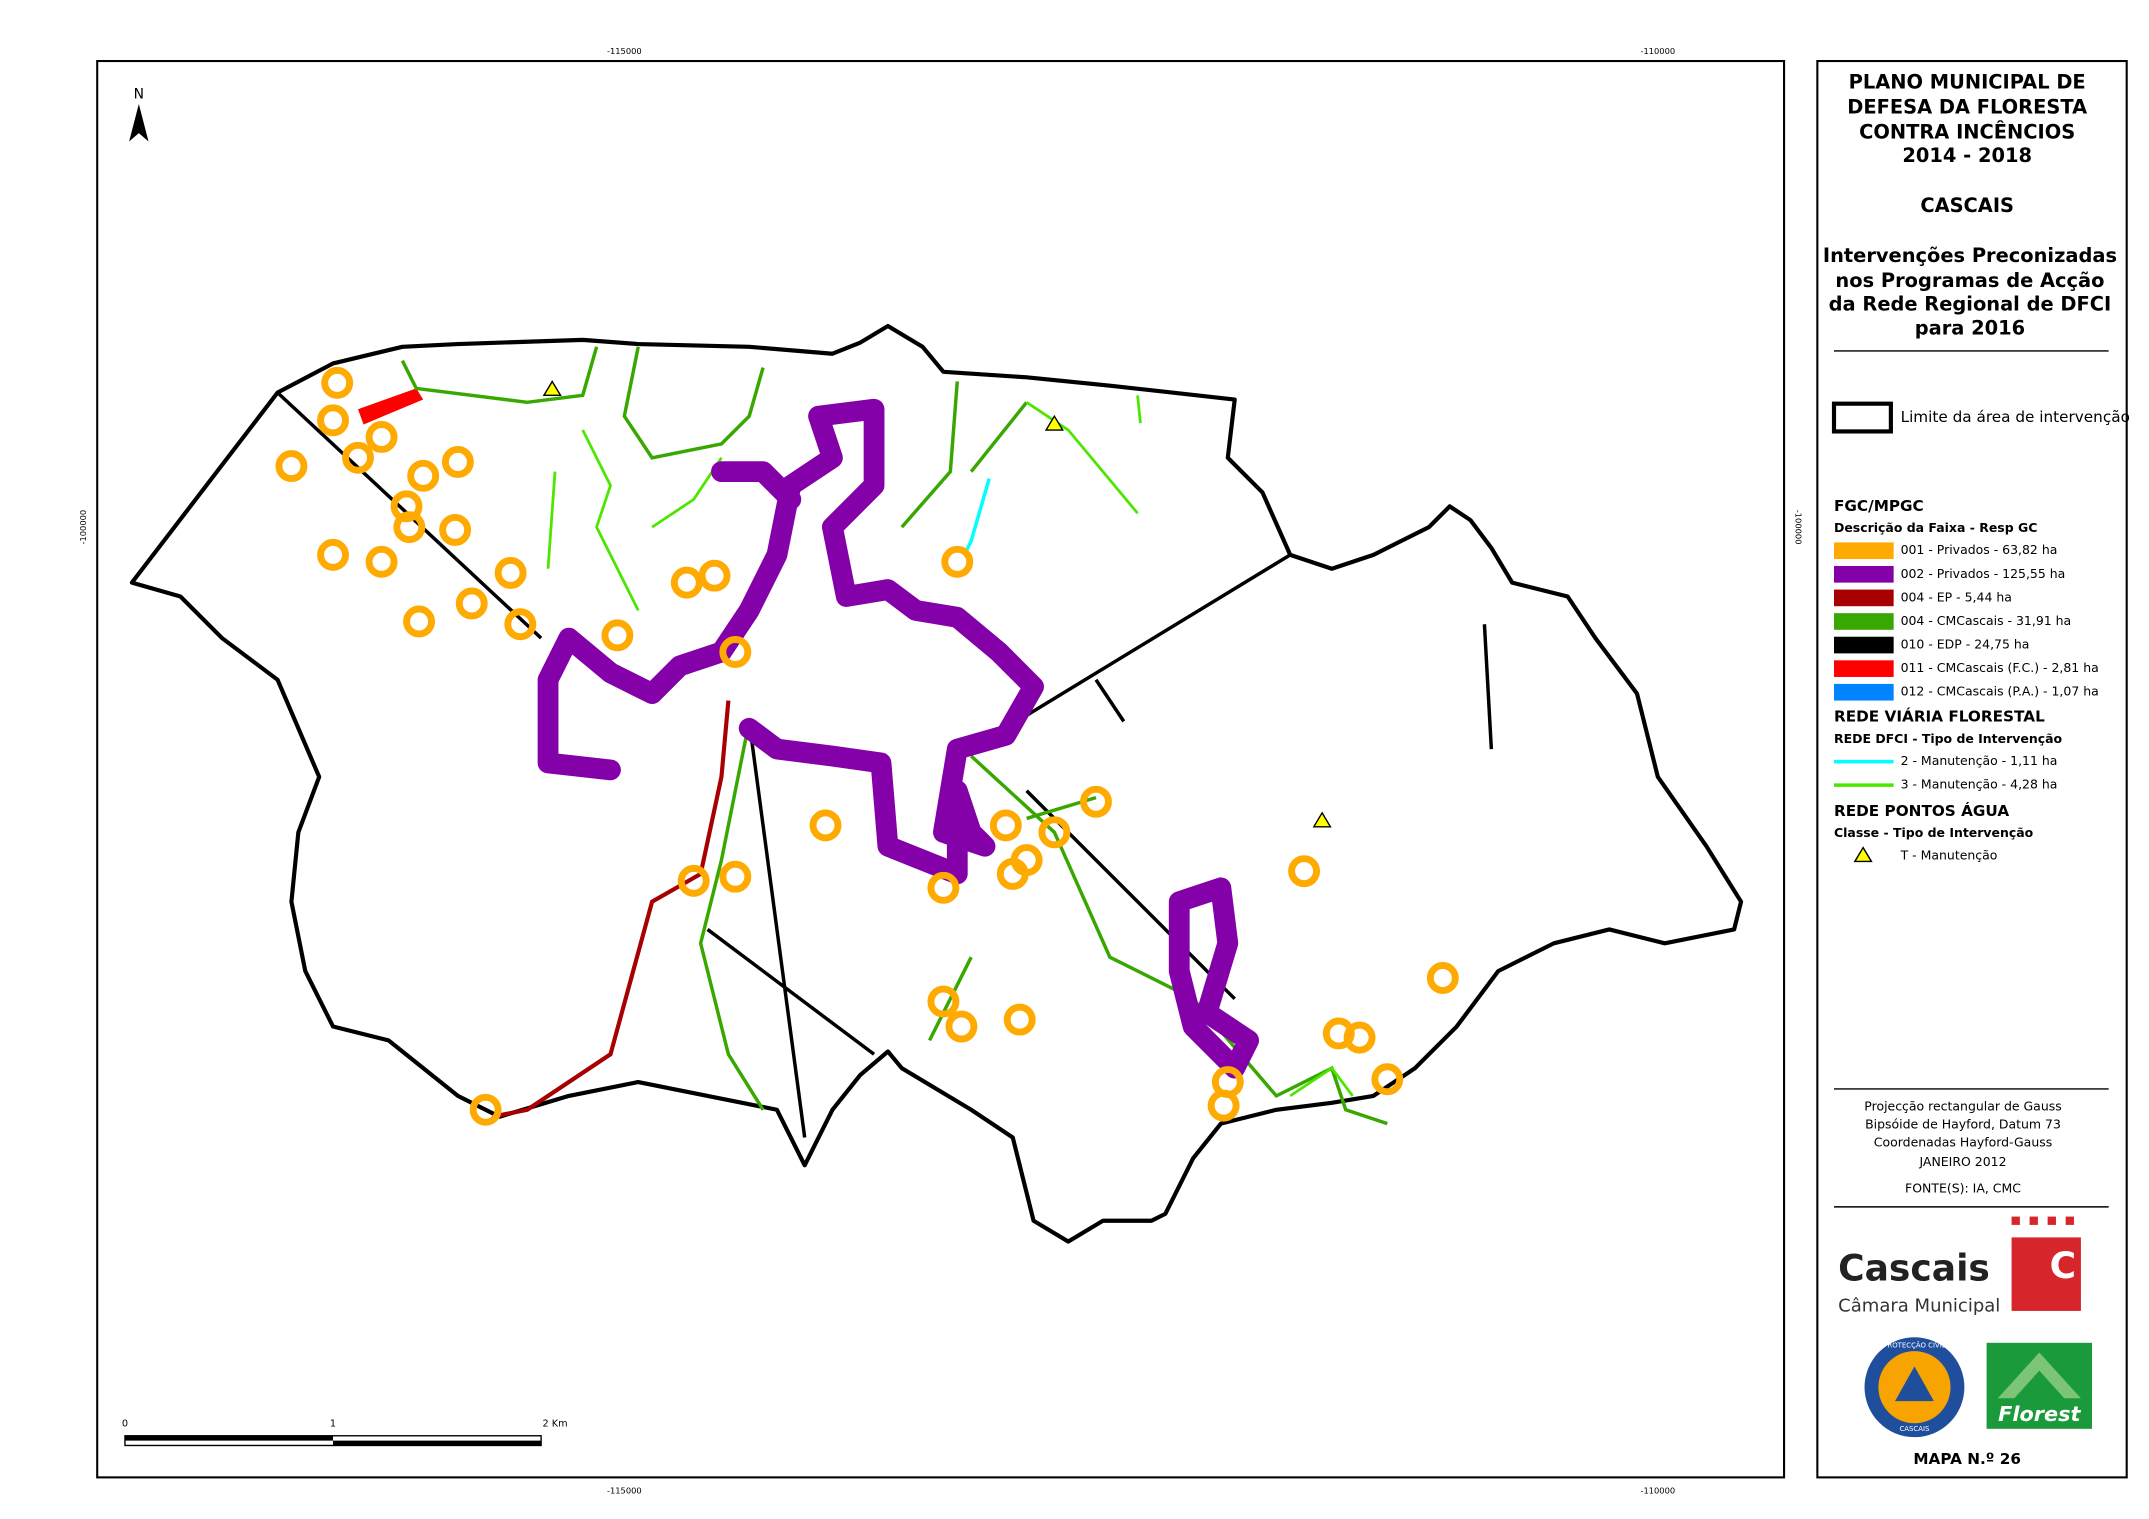  Describe the element at coordinates (1939, 716) in the screenshot. I see `legend-title: REDE VIÁRIA FLORESTAL` at that location.